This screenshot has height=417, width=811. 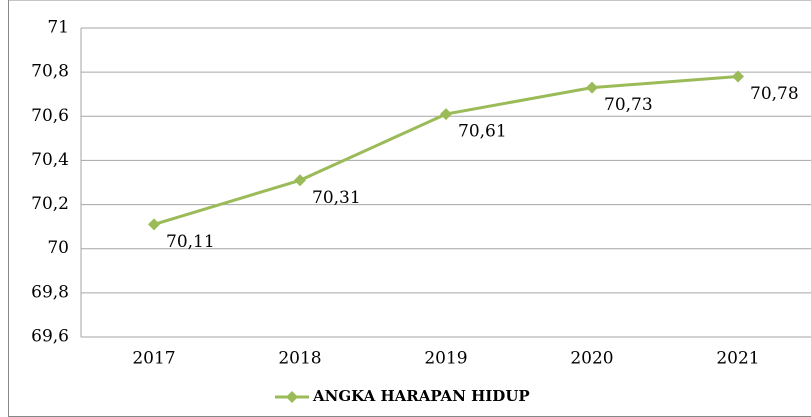 I want to click on x-tick-label: 2021, so click(x=737, y=359).